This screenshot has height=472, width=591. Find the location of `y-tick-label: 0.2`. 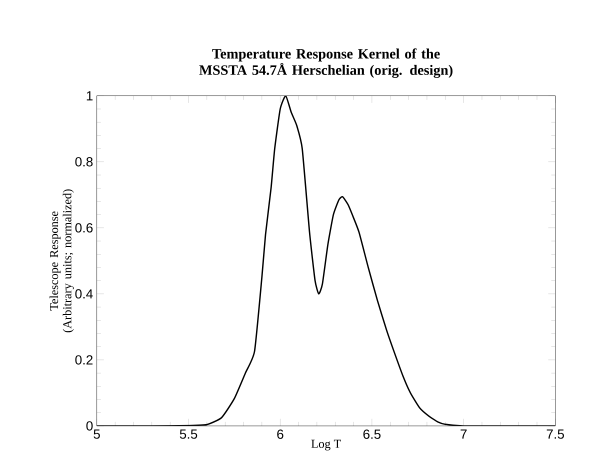

y-tick-label: 0.2 is located at coordinates (84, 360).